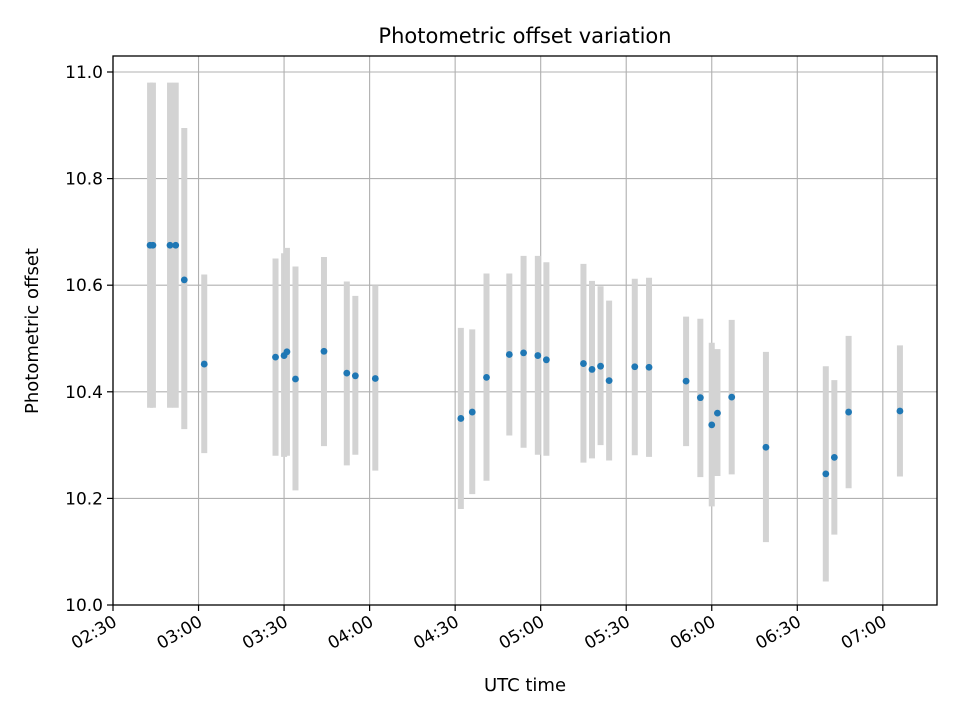  Describe the element at coordinates (522, 633) in the screenshot. I see `x-tick-label: 05:00` at that location.